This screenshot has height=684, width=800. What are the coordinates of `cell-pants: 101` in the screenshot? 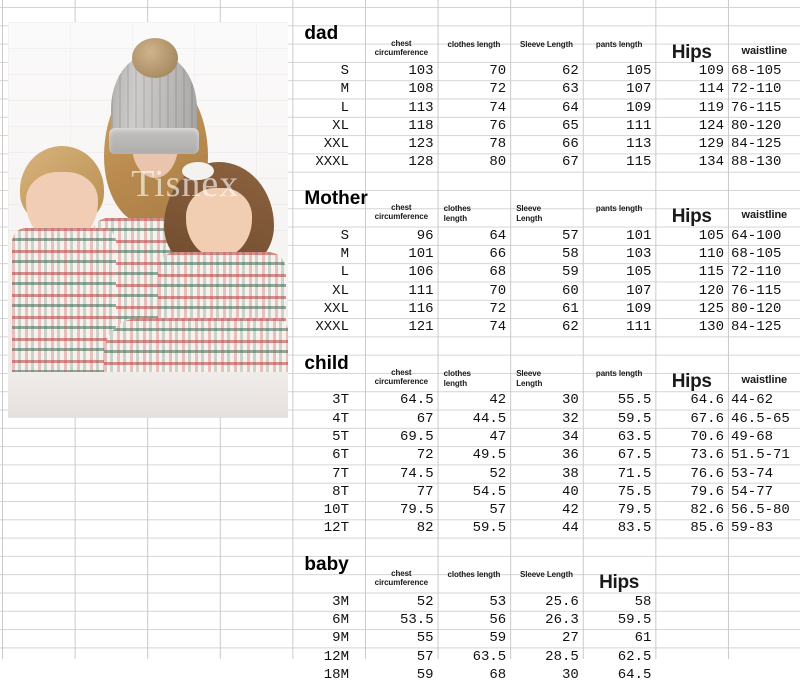 It's located at (639, 235).